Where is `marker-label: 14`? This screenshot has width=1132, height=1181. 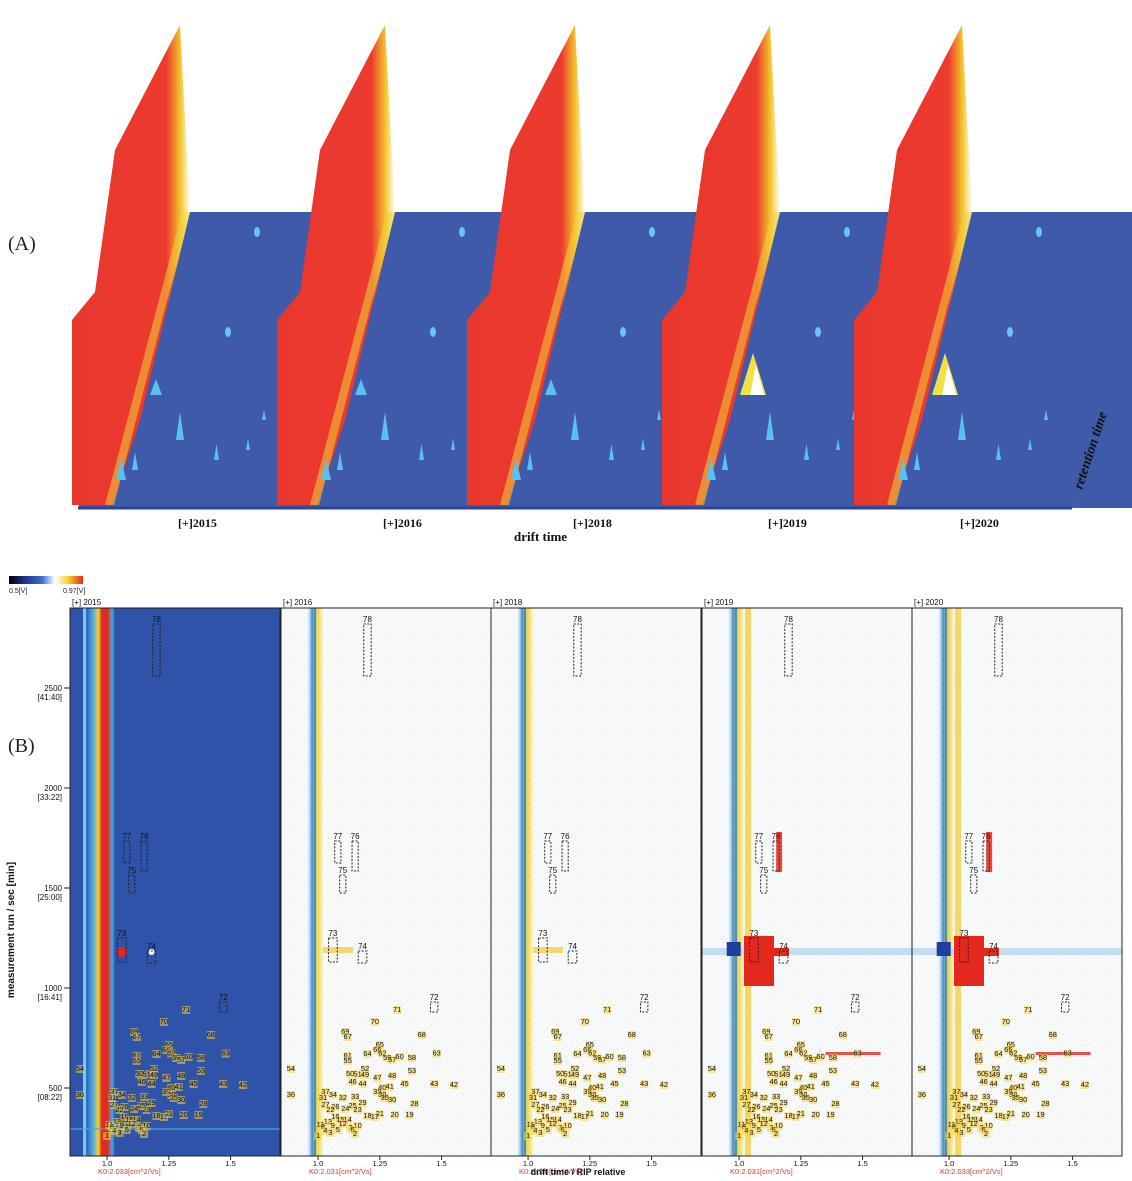 marker-label: 14 is located at coordinates (769, 1119).